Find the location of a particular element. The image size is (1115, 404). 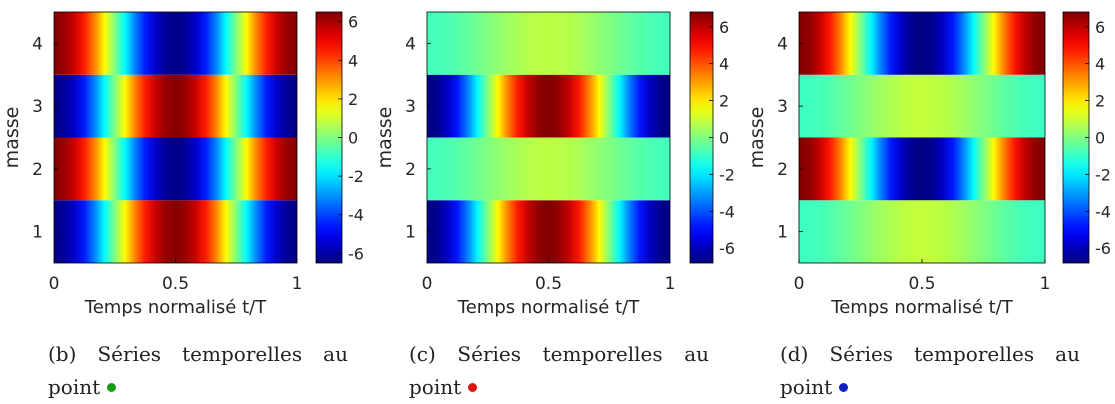

caption-b: (b) Séries temporelles au point is located at coordinates (198, 371).